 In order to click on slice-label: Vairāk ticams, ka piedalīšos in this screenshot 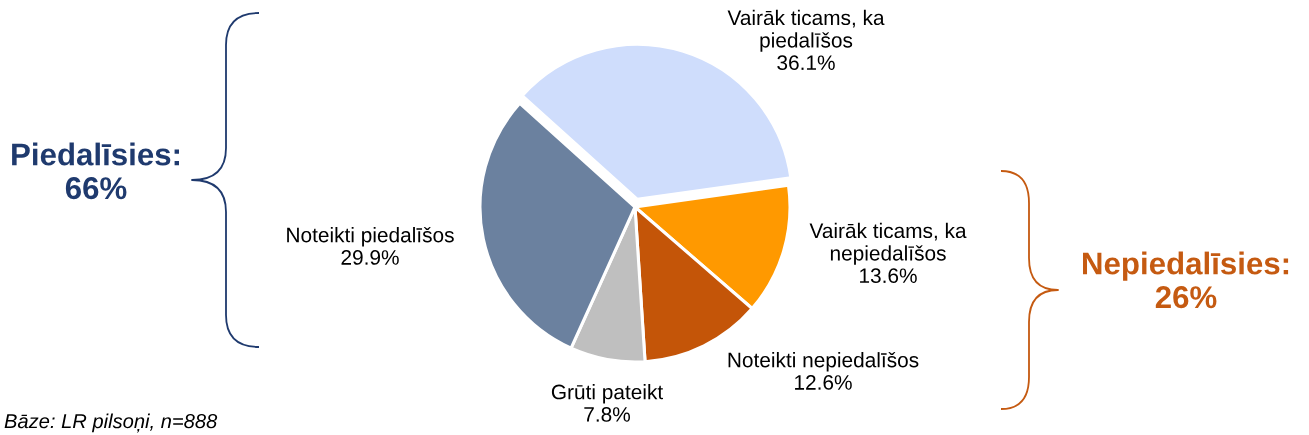, I will do `click(806, 30)`.